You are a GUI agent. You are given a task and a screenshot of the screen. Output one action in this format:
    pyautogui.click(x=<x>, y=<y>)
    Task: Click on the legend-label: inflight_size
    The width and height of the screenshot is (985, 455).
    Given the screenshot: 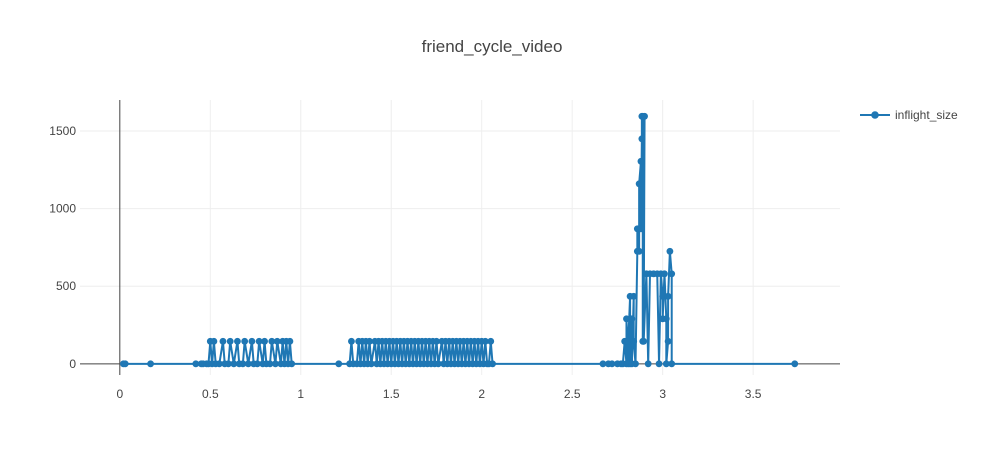 What is the action you would take?
    pyautogui.click(x=926, y=115)
    